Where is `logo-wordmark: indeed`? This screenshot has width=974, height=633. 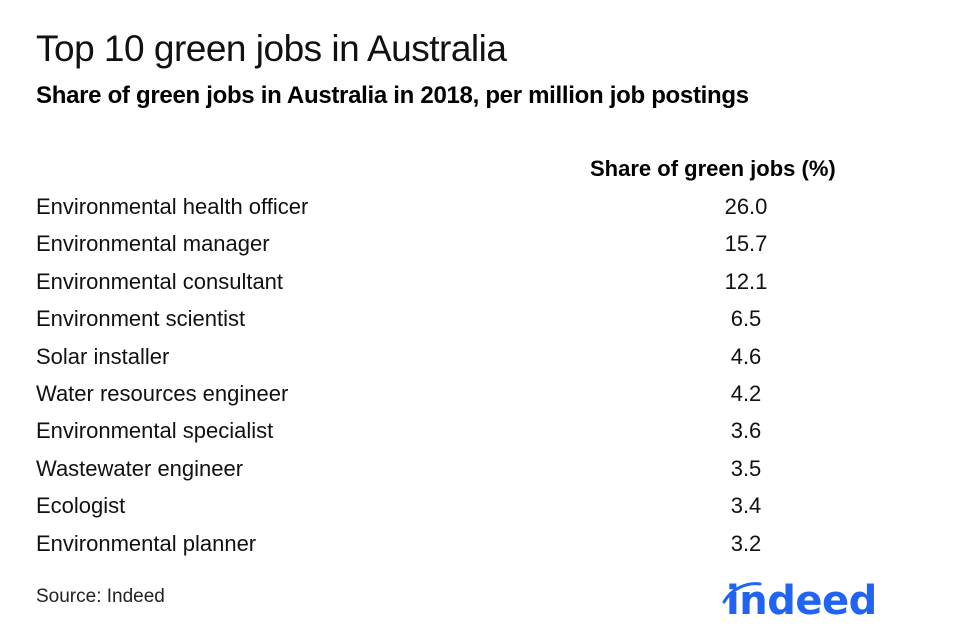
logo-wordmark: indeed is located at coordinates (801, 601).